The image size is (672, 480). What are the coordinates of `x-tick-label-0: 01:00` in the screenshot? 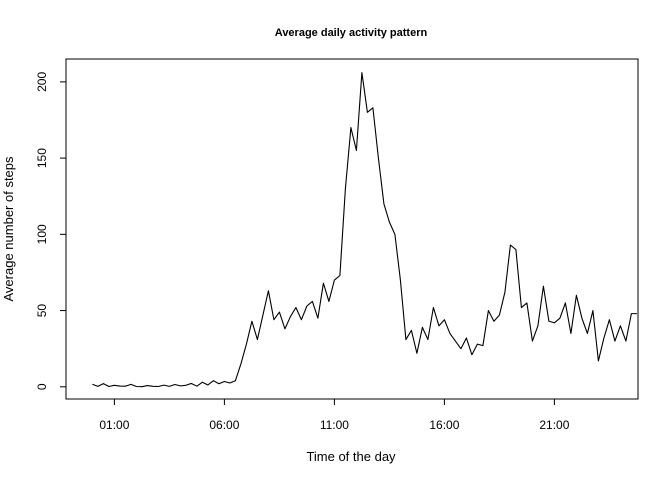 It's located at (114, 425).